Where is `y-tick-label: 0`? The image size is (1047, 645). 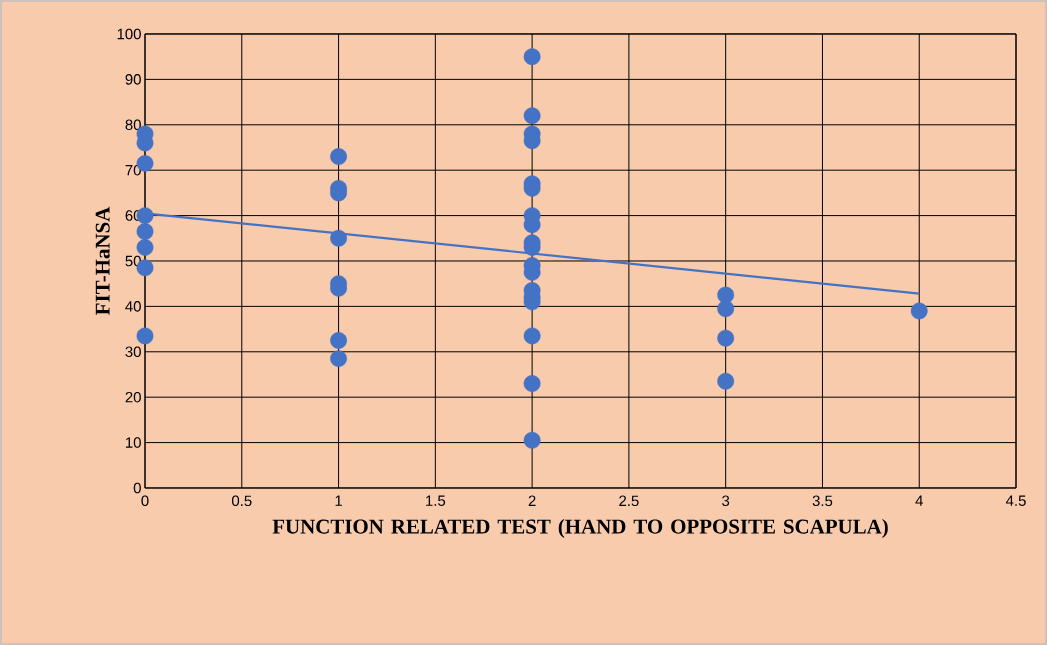
y-tick-label: 0 is located at coordinates (137, 488).